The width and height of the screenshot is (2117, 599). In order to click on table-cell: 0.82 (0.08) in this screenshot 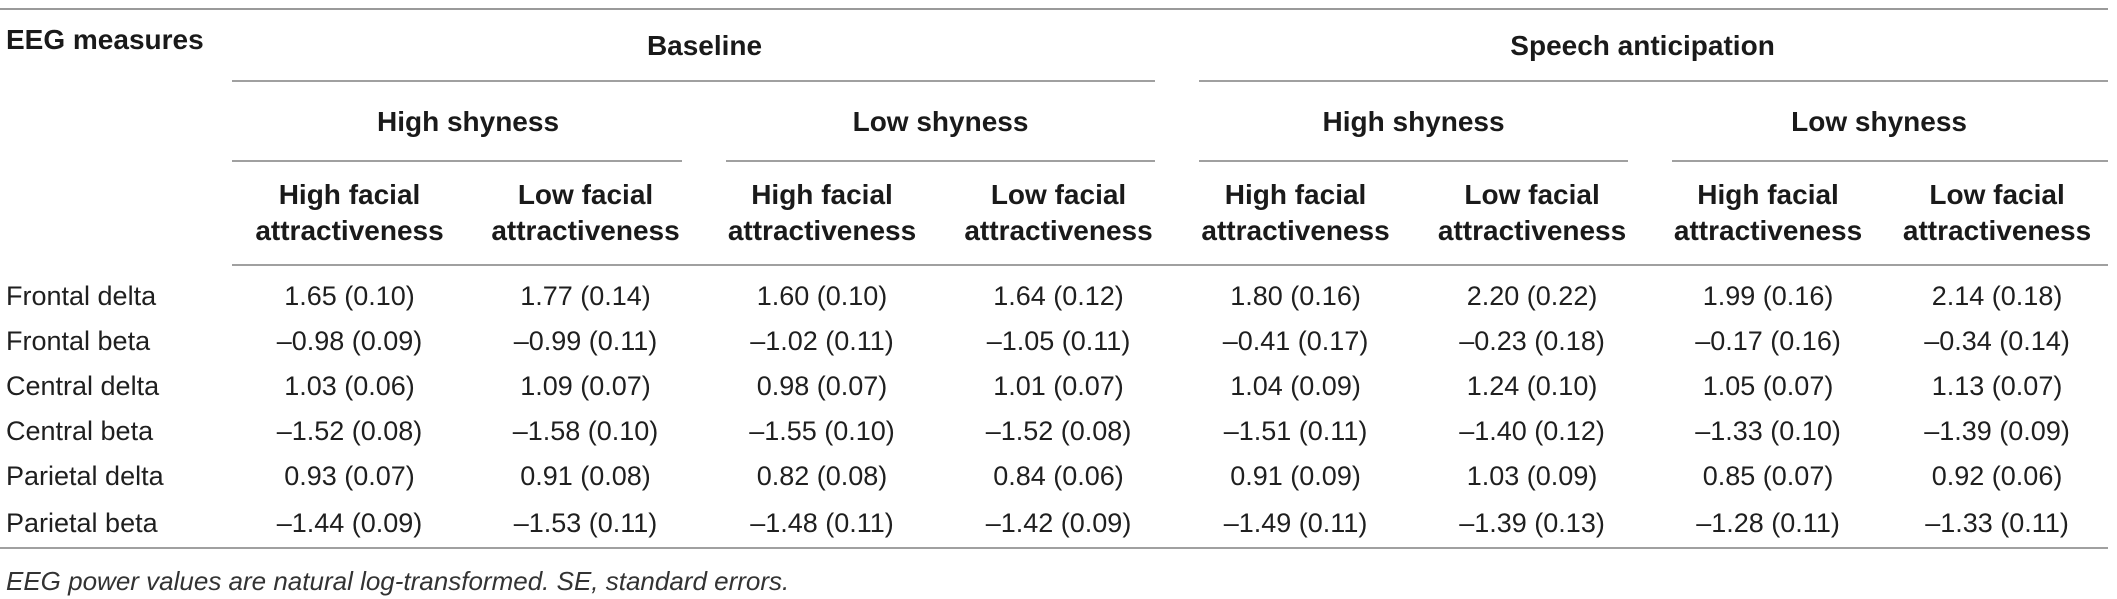, I will do `click(822, 476)`.